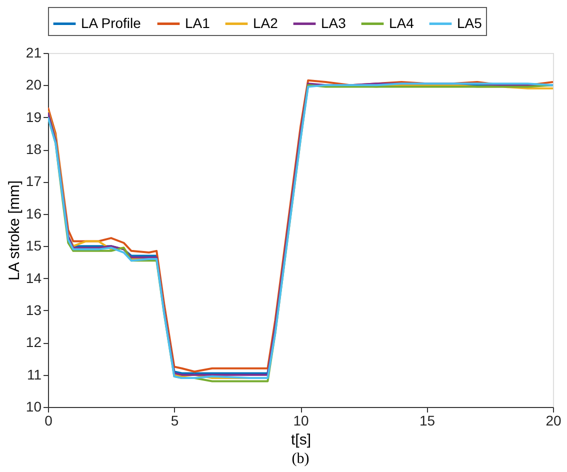  What do you see at coordinates (34, 278) in the screenshot?
I see `y-tick-label: 14` at bounding box center [34, 278].